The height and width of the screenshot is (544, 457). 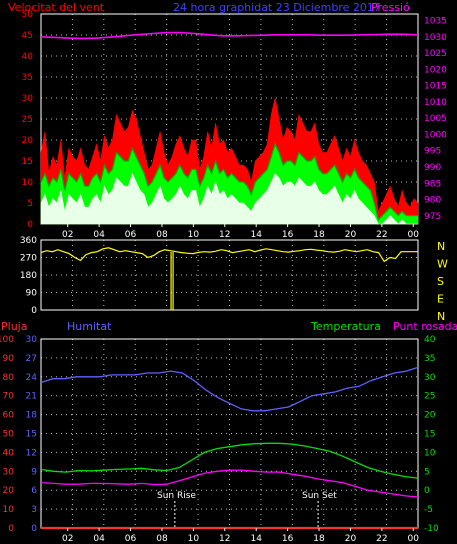 I want to click on temperature-y-tick: 15, so click(x=429, y=435).